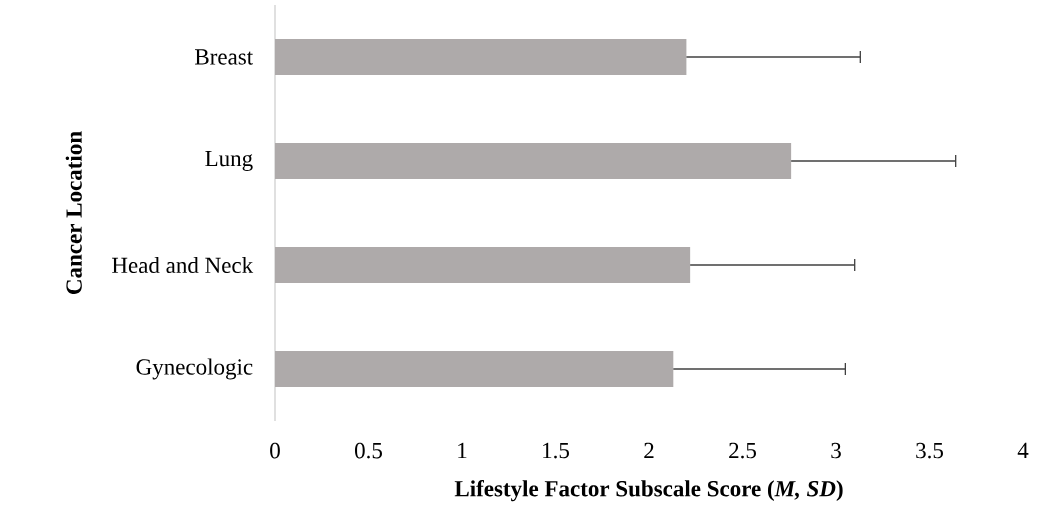 The height and width of the screenshot is (521, 1040). I want to click on x-tick-label: 1, so click(462, 450).